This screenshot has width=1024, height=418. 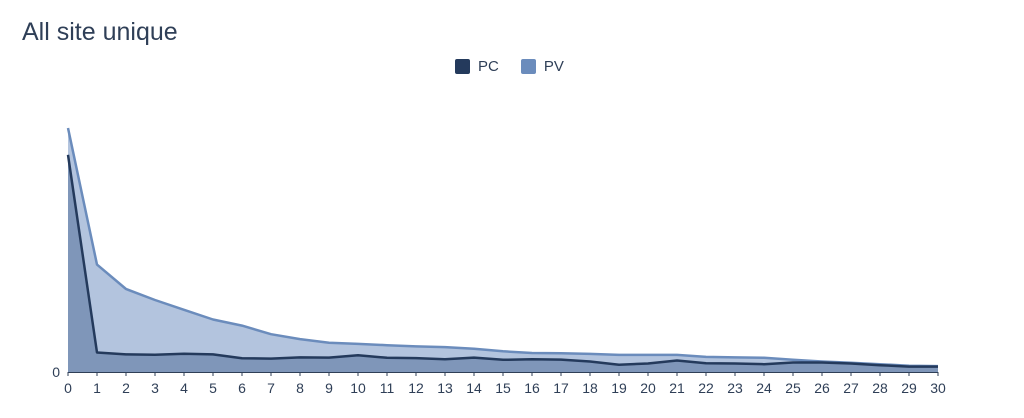 What do you see at coordinates (213, 388) in the screenshot?
I see `x-tick-label: 5` at bounding box center [213, 388].